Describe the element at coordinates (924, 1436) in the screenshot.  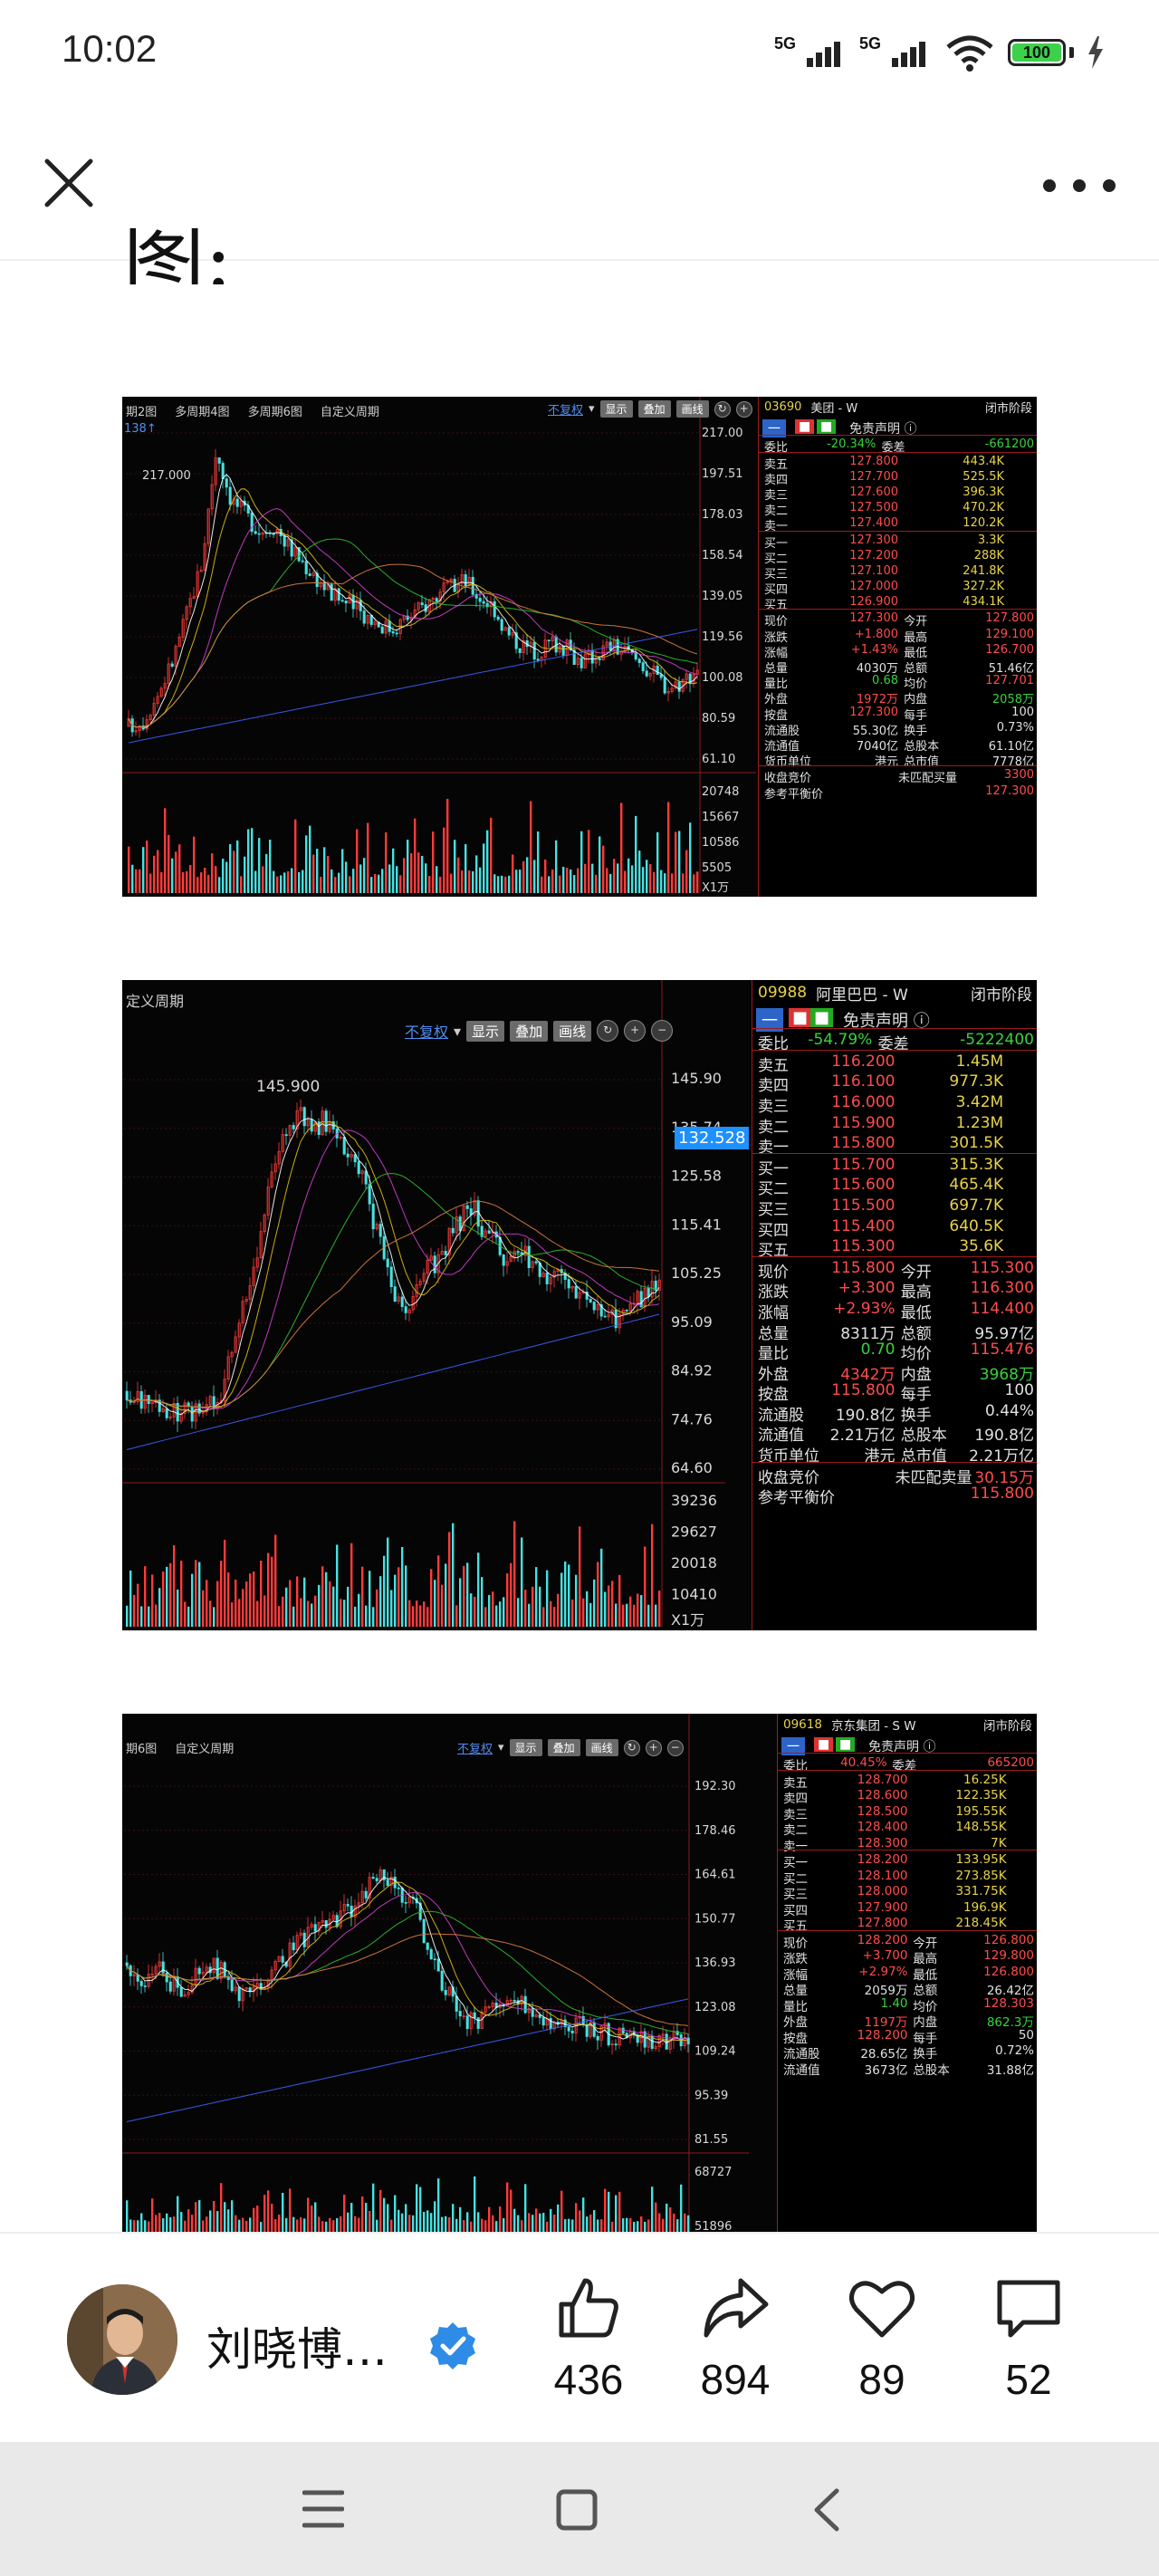
I see `quote-cell: 总股本` at that location.